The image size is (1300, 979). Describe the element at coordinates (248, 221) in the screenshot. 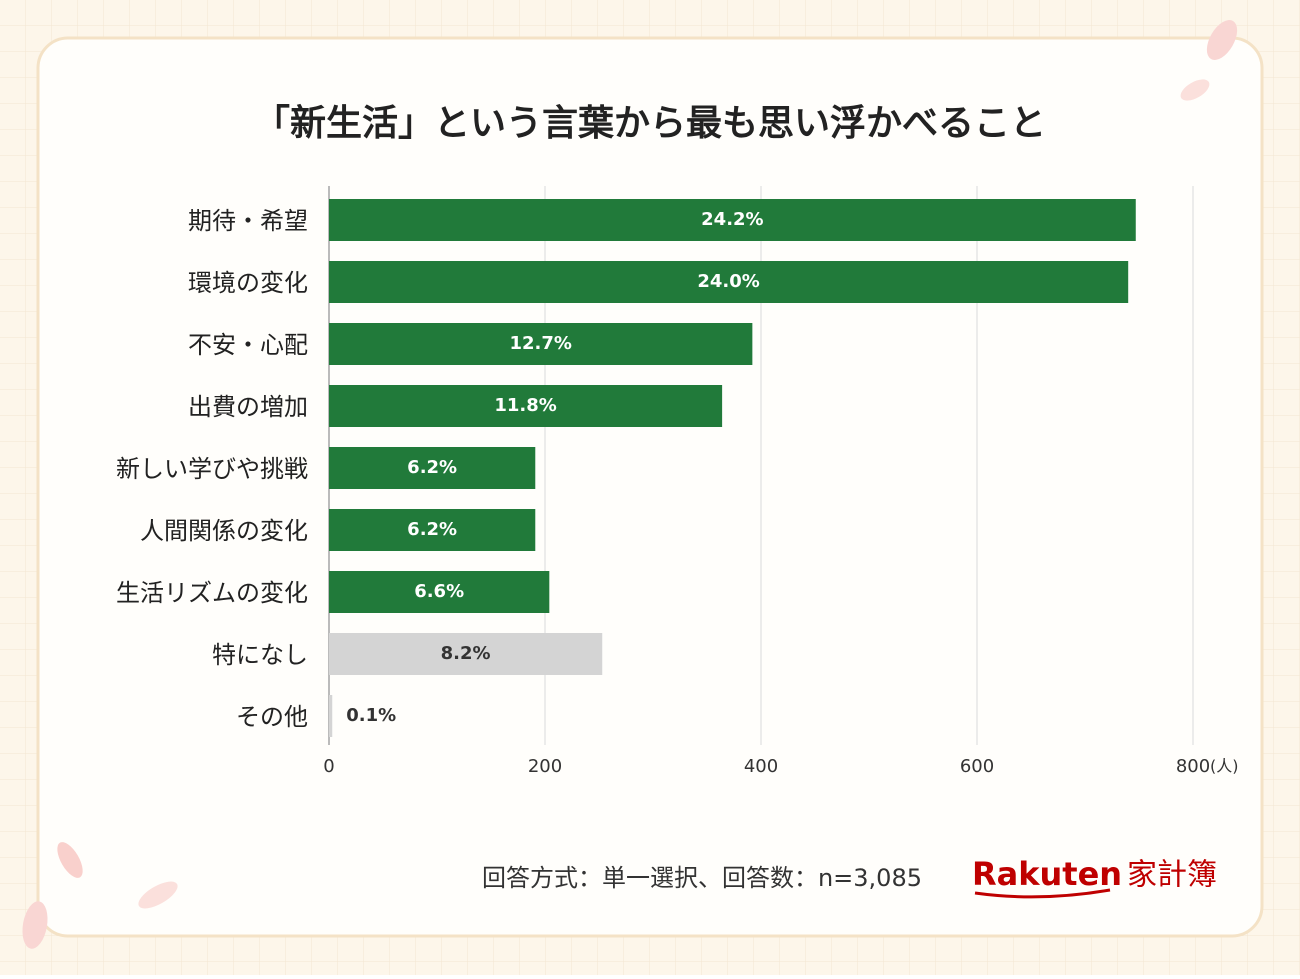

I see `y-tick-label: 期待・希望` at that location.